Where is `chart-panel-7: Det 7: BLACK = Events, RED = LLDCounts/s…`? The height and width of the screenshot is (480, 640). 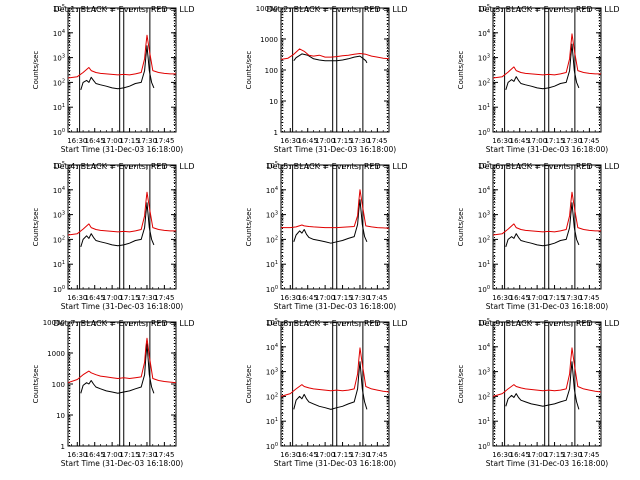 chart-panel-7: Det 7: BLACK = Events, RED = LLDCounts/s… is located at coordinates (113, 393).